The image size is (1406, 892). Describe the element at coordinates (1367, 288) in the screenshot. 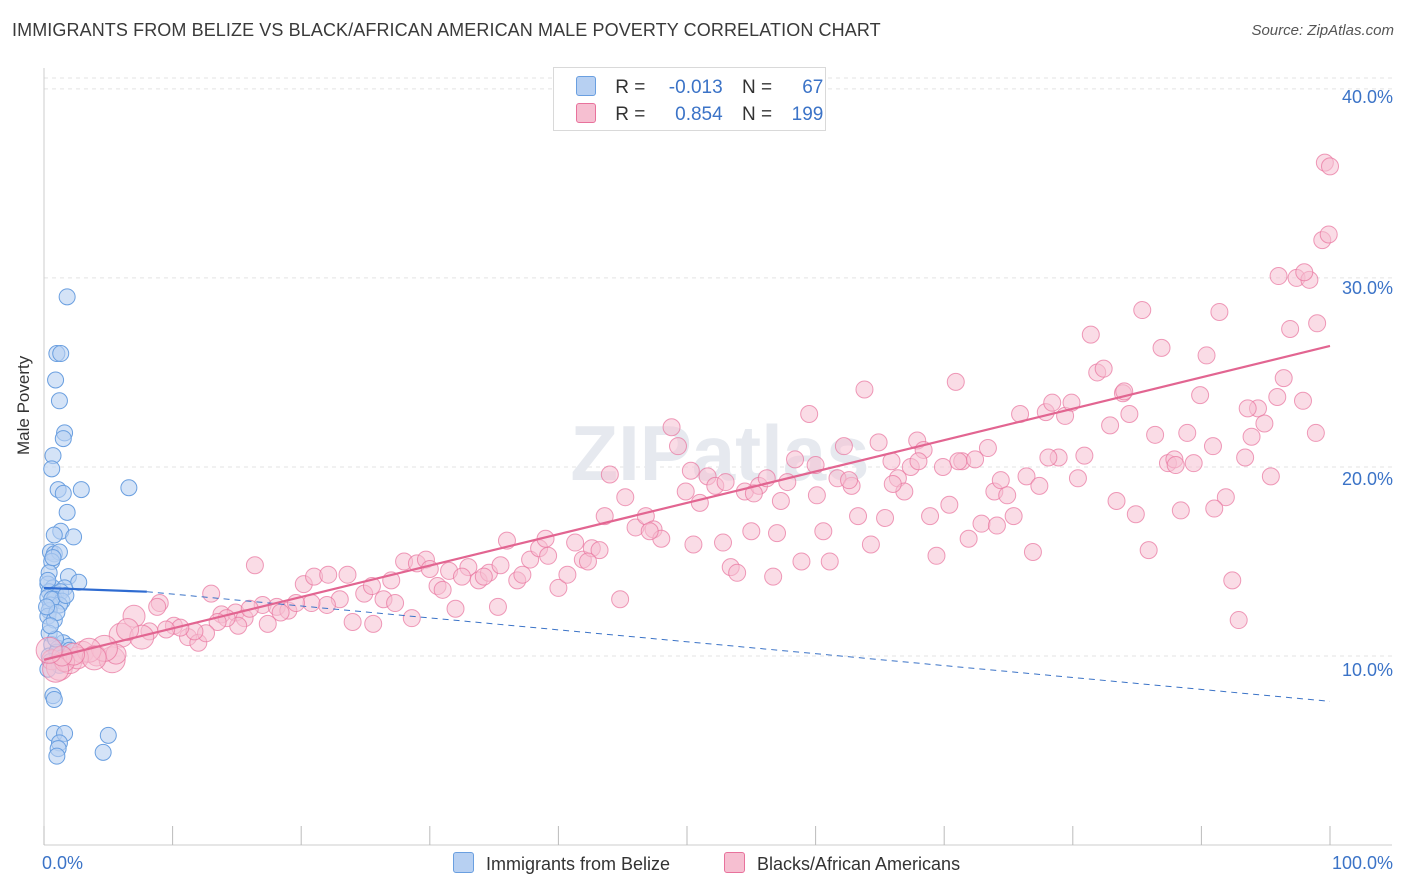

I see `y-tick-label-30: 30.0%` at that location.